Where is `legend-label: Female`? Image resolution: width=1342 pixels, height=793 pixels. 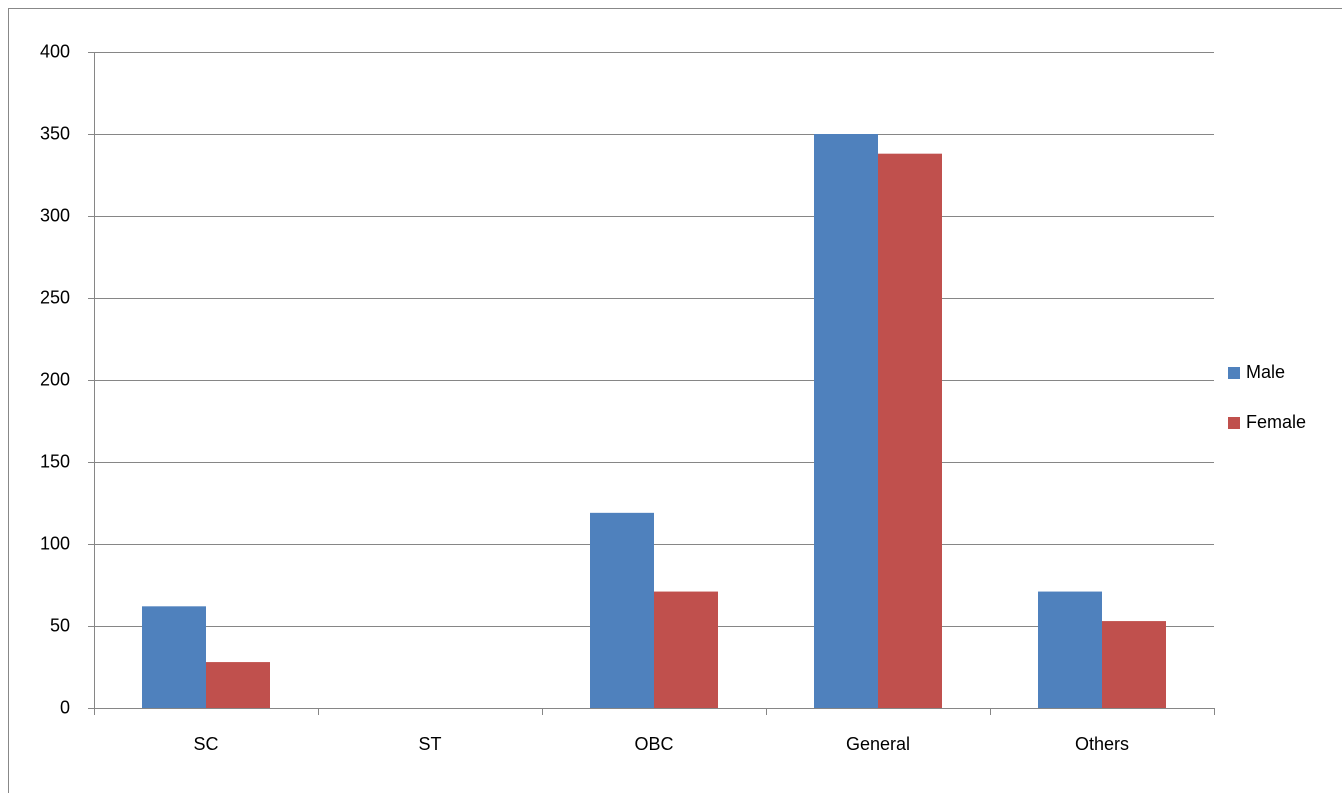
legend-label: Female is located at coordinates (1276, 422).